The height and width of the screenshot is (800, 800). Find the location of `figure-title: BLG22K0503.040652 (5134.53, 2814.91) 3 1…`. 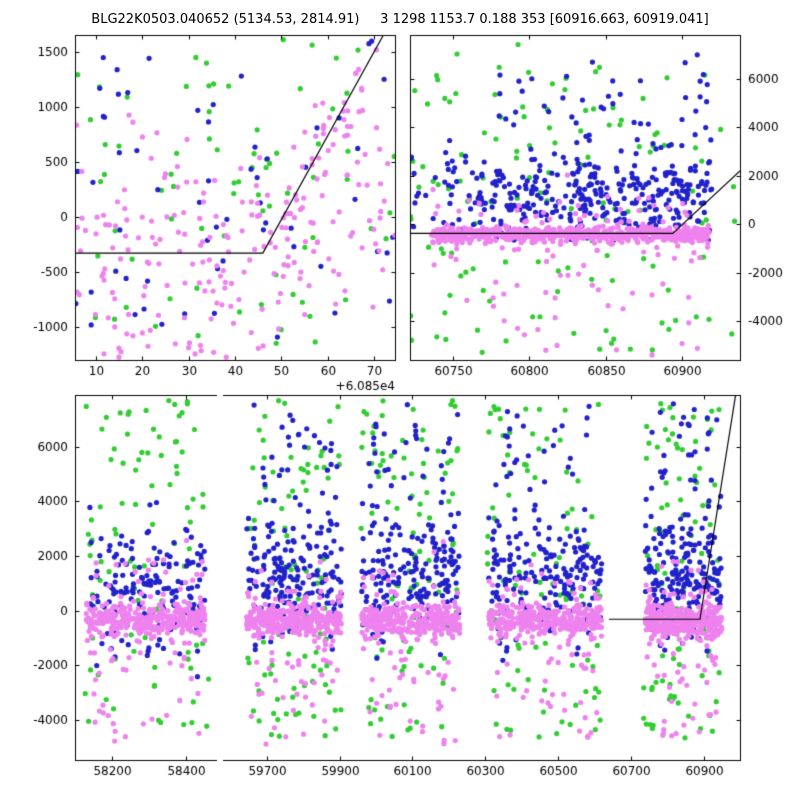

figure-title: BLG22K0503.040652 (5134.53, 2814.91) 3 1… is located at coordinates (400, 19).